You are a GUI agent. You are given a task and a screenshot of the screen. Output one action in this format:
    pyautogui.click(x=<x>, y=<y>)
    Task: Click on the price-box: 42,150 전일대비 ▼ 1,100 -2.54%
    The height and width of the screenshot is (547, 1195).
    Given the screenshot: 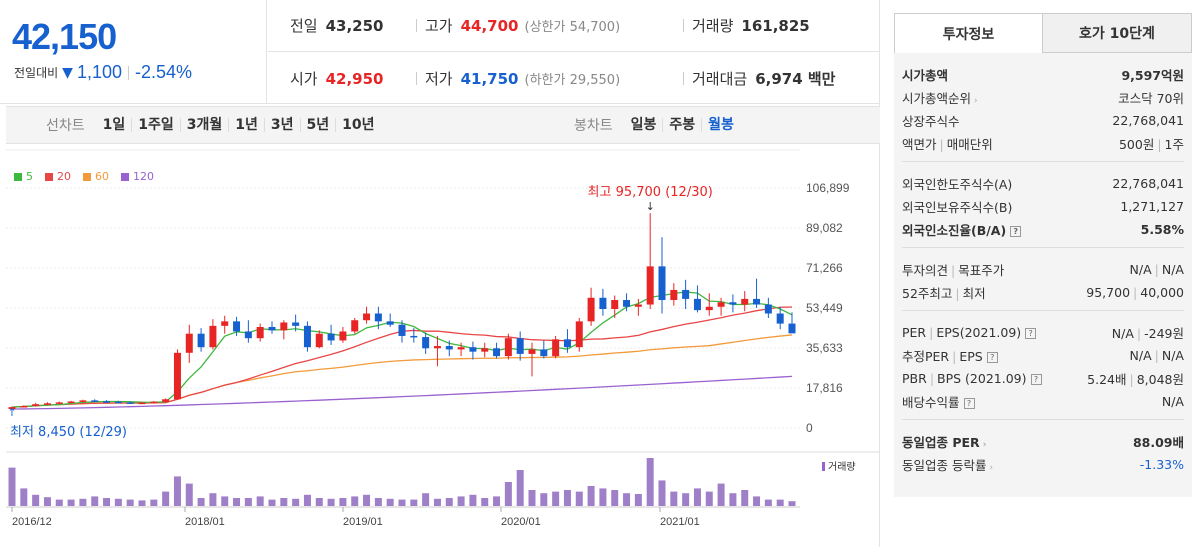 What is the action you would take?
    pyautogui.click(x=133, y=52)
    